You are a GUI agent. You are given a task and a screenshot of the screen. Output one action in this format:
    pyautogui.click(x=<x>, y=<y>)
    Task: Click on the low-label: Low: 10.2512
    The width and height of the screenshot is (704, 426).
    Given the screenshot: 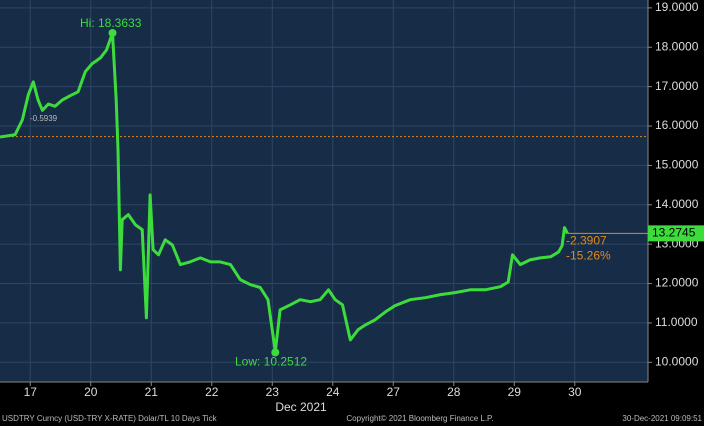 What is the action you would take?
    pyautogui.click(x=271, y=362)
    